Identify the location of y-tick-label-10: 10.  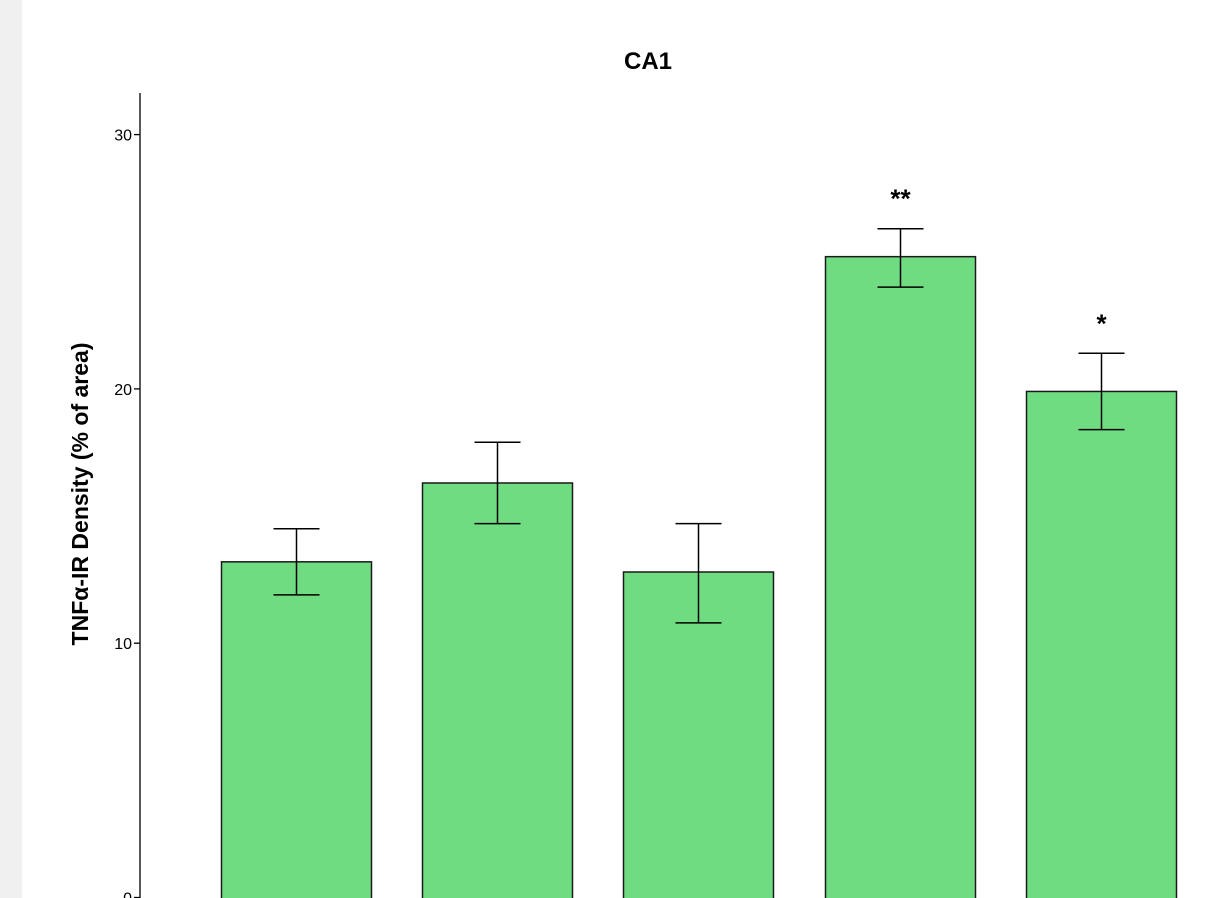
(123, 644).